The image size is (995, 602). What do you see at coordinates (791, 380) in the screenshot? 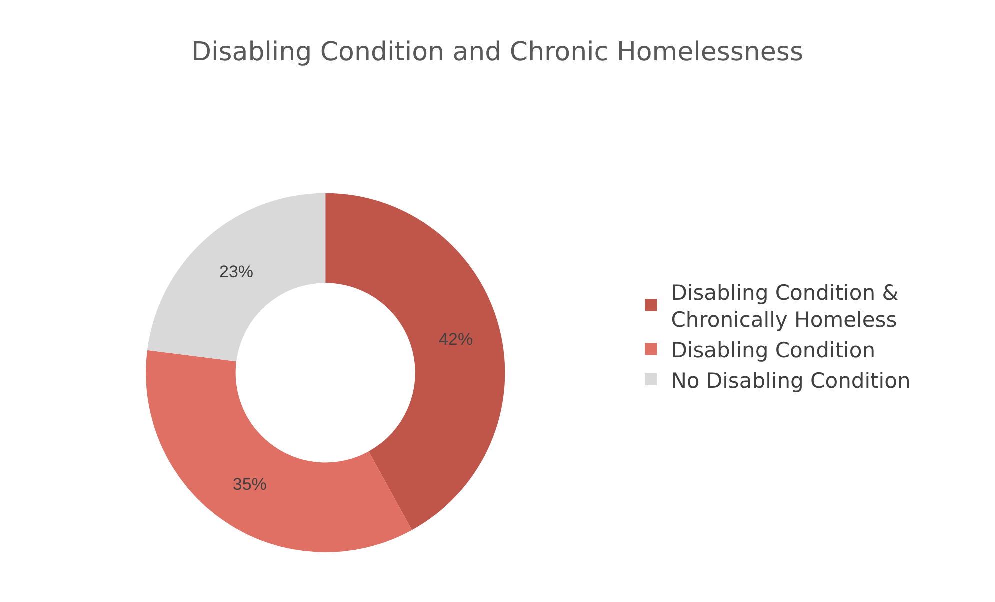
I see `legend-label: No Disabling Condition` at bounding box center [791, 380].